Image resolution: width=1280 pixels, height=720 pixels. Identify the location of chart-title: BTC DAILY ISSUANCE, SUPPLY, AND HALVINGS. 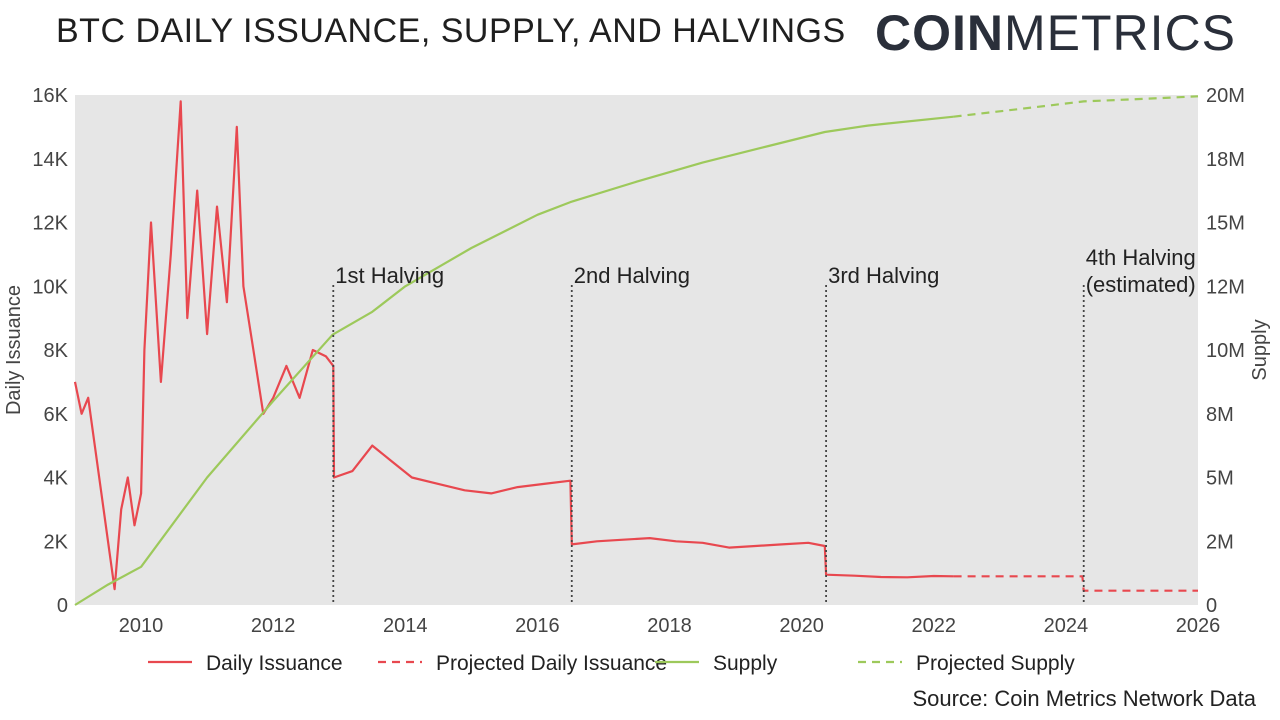
(451, 31).